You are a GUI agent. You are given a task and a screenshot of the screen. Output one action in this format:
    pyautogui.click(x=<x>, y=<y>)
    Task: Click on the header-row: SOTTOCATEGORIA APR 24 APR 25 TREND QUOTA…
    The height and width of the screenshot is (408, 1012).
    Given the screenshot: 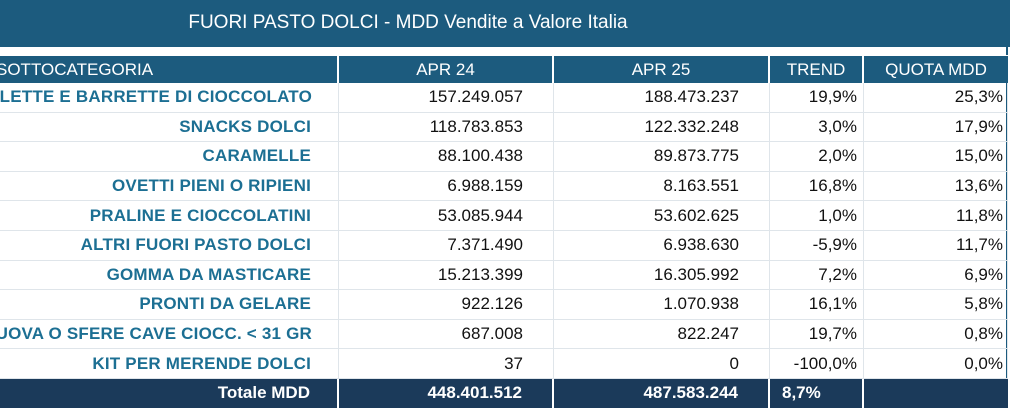 What is the action you would take?
    pyautogui.click(x=504, y=69)
    